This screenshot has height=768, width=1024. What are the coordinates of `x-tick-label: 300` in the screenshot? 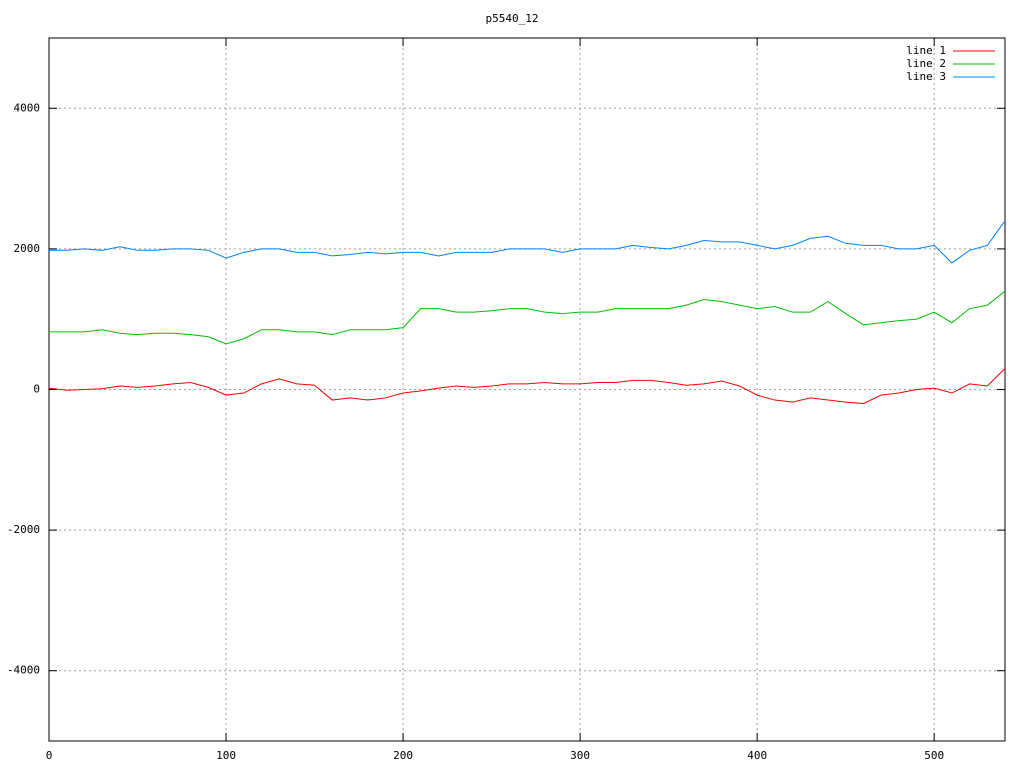 It's located at (580, 755).